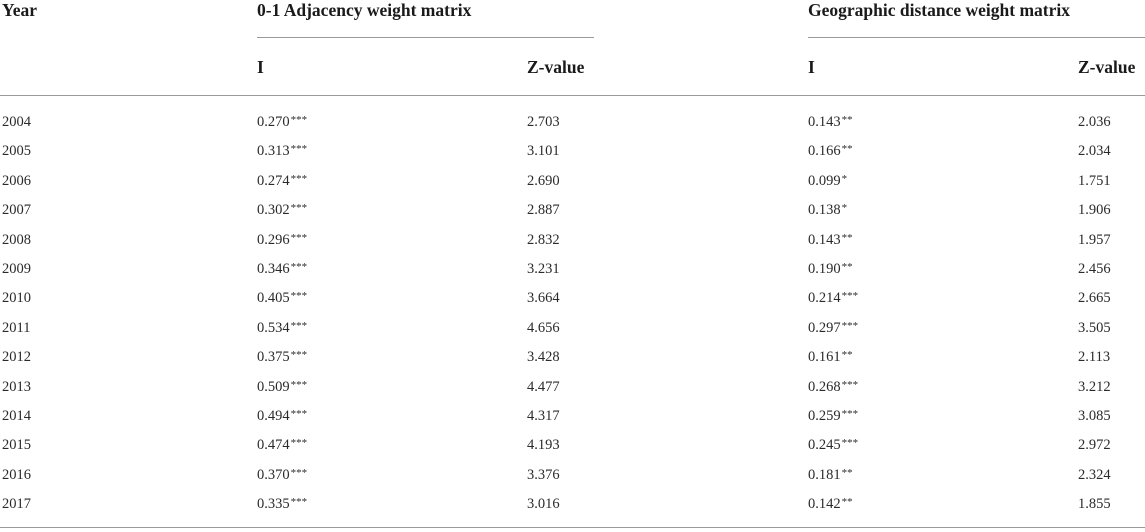  Describe the element at coordinates (824, 151) in the screenshot. I see `distance-i-value: 0.166` at that location.